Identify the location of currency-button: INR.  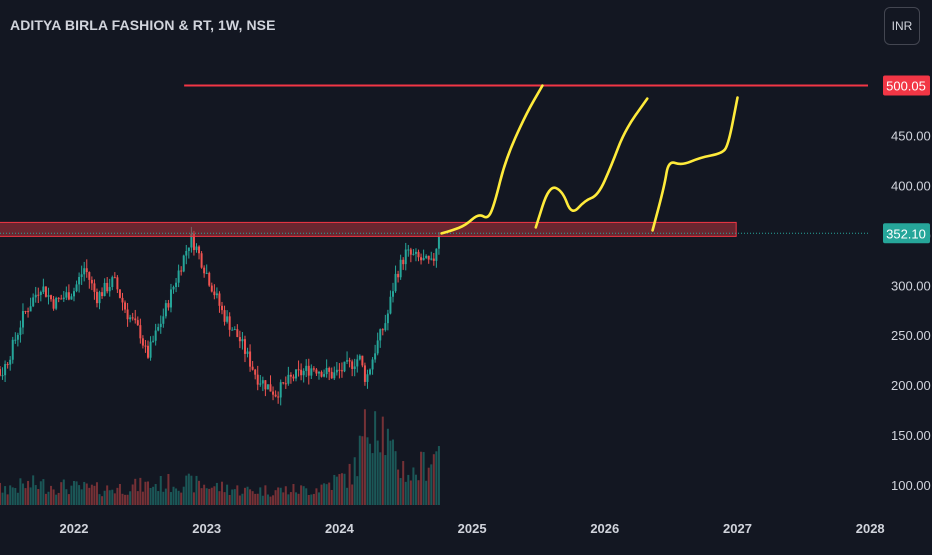
(902, 26).